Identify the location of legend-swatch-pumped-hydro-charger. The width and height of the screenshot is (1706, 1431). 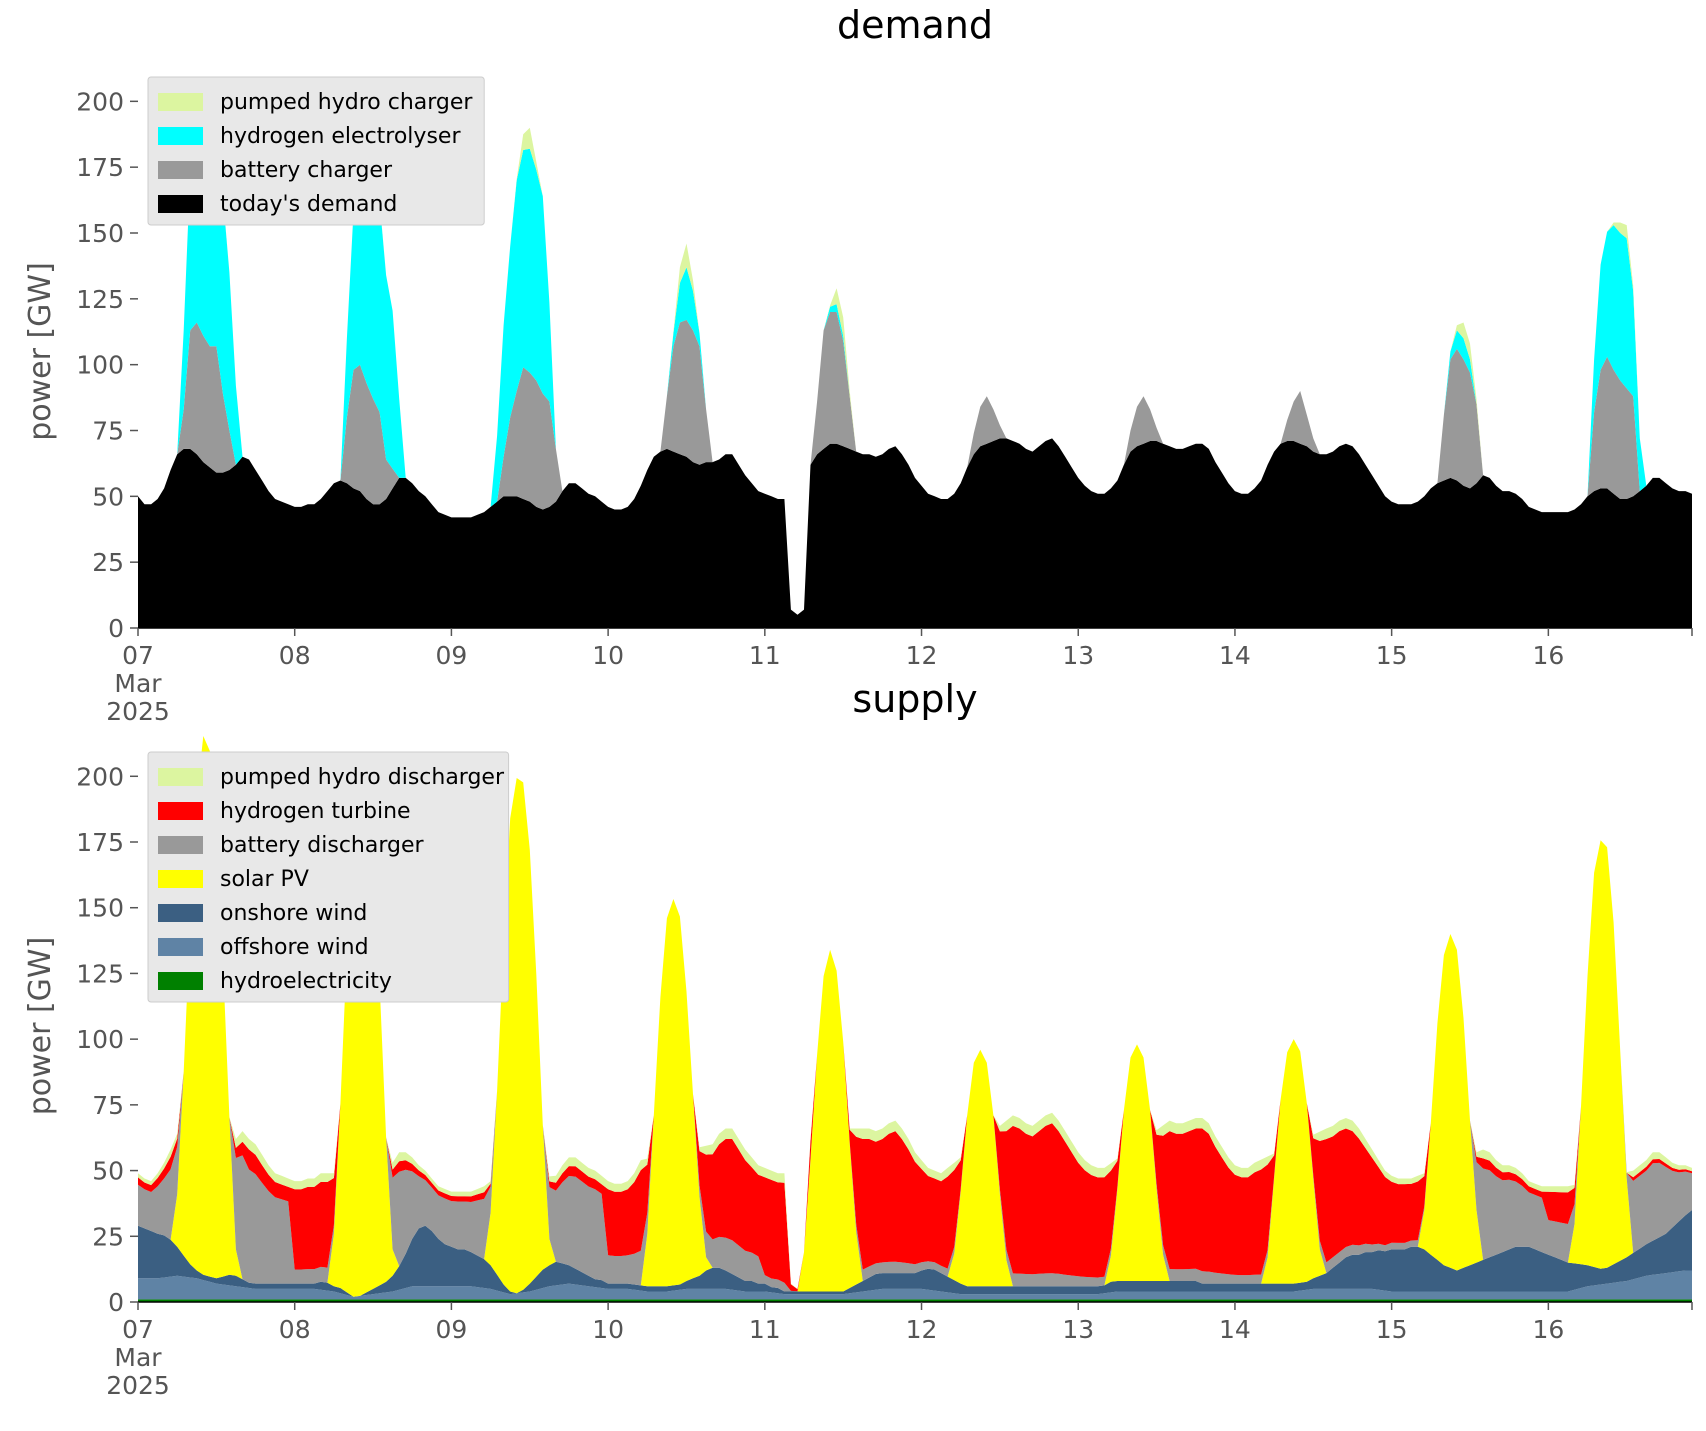
(180, 102).